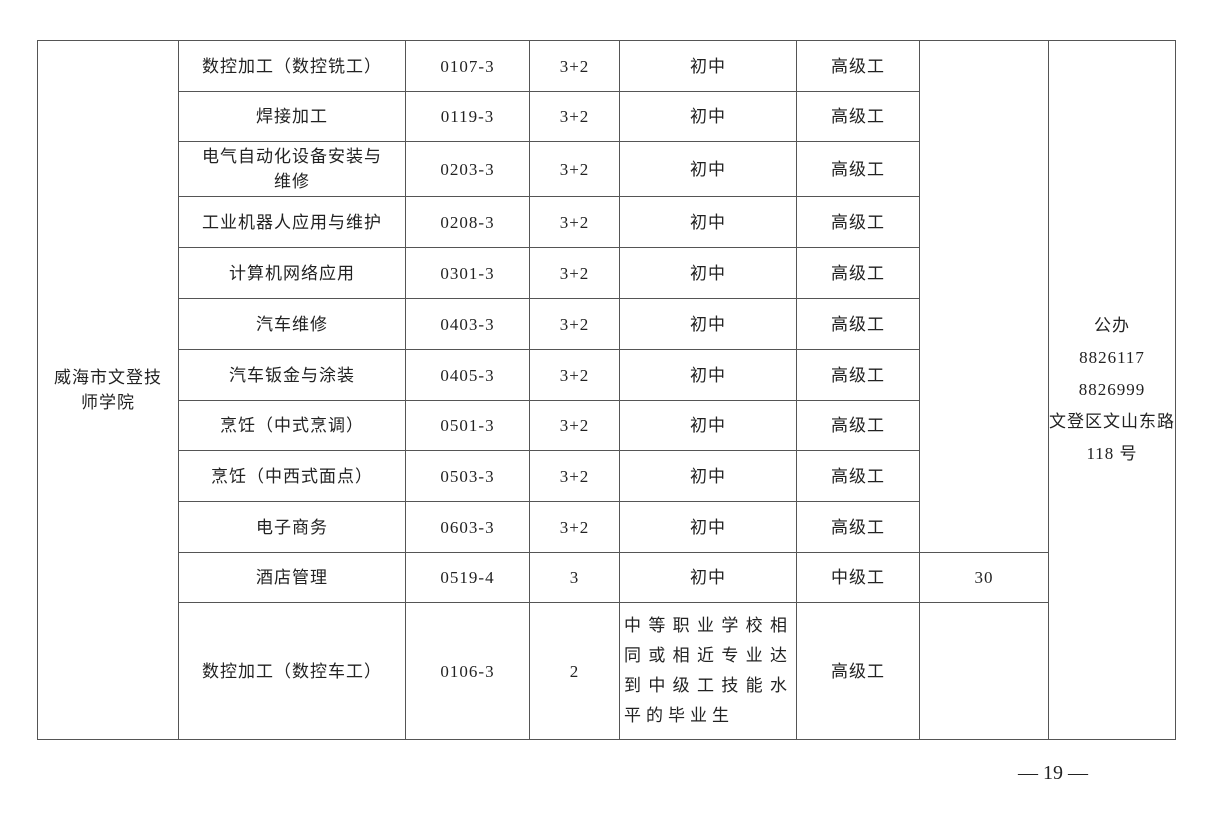  I want to click on contact-info: 公办 8826117 8826999 文登区文山东路 118 号, so click(1112, 390).